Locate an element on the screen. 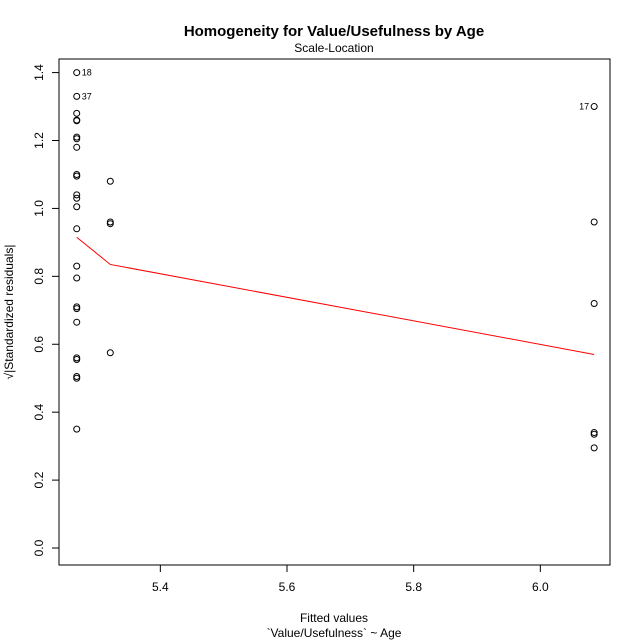 This screenshot has width=640, height=640. x-axis-label: Fitted values is located at coordinates (334, 618).